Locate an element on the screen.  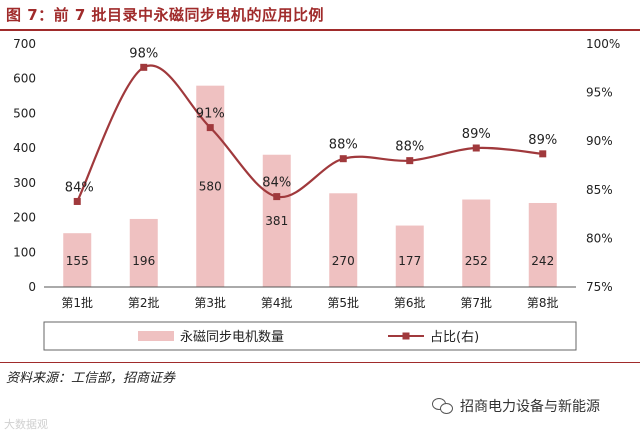
source-note: 资料来源：工信部，招商证券 is located at coordinates (91, 378).